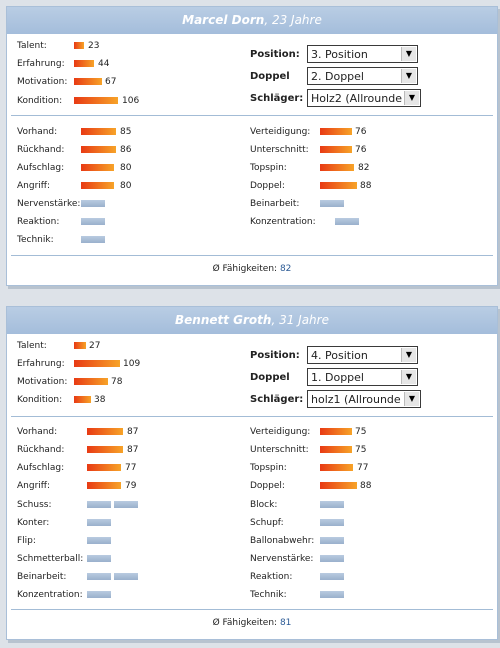  I want to click on skill-row: Aufschlag: 80, so click(127, 168).